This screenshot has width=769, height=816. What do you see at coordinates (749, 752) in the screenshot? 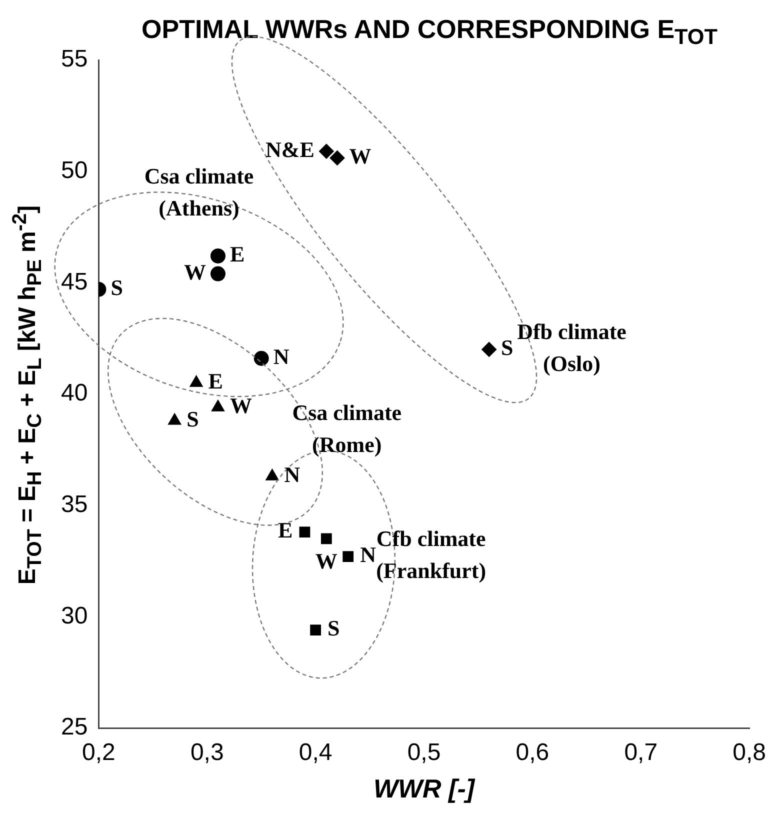
I see `x-tick-label: 0,8` at bounding box center [749, 752].